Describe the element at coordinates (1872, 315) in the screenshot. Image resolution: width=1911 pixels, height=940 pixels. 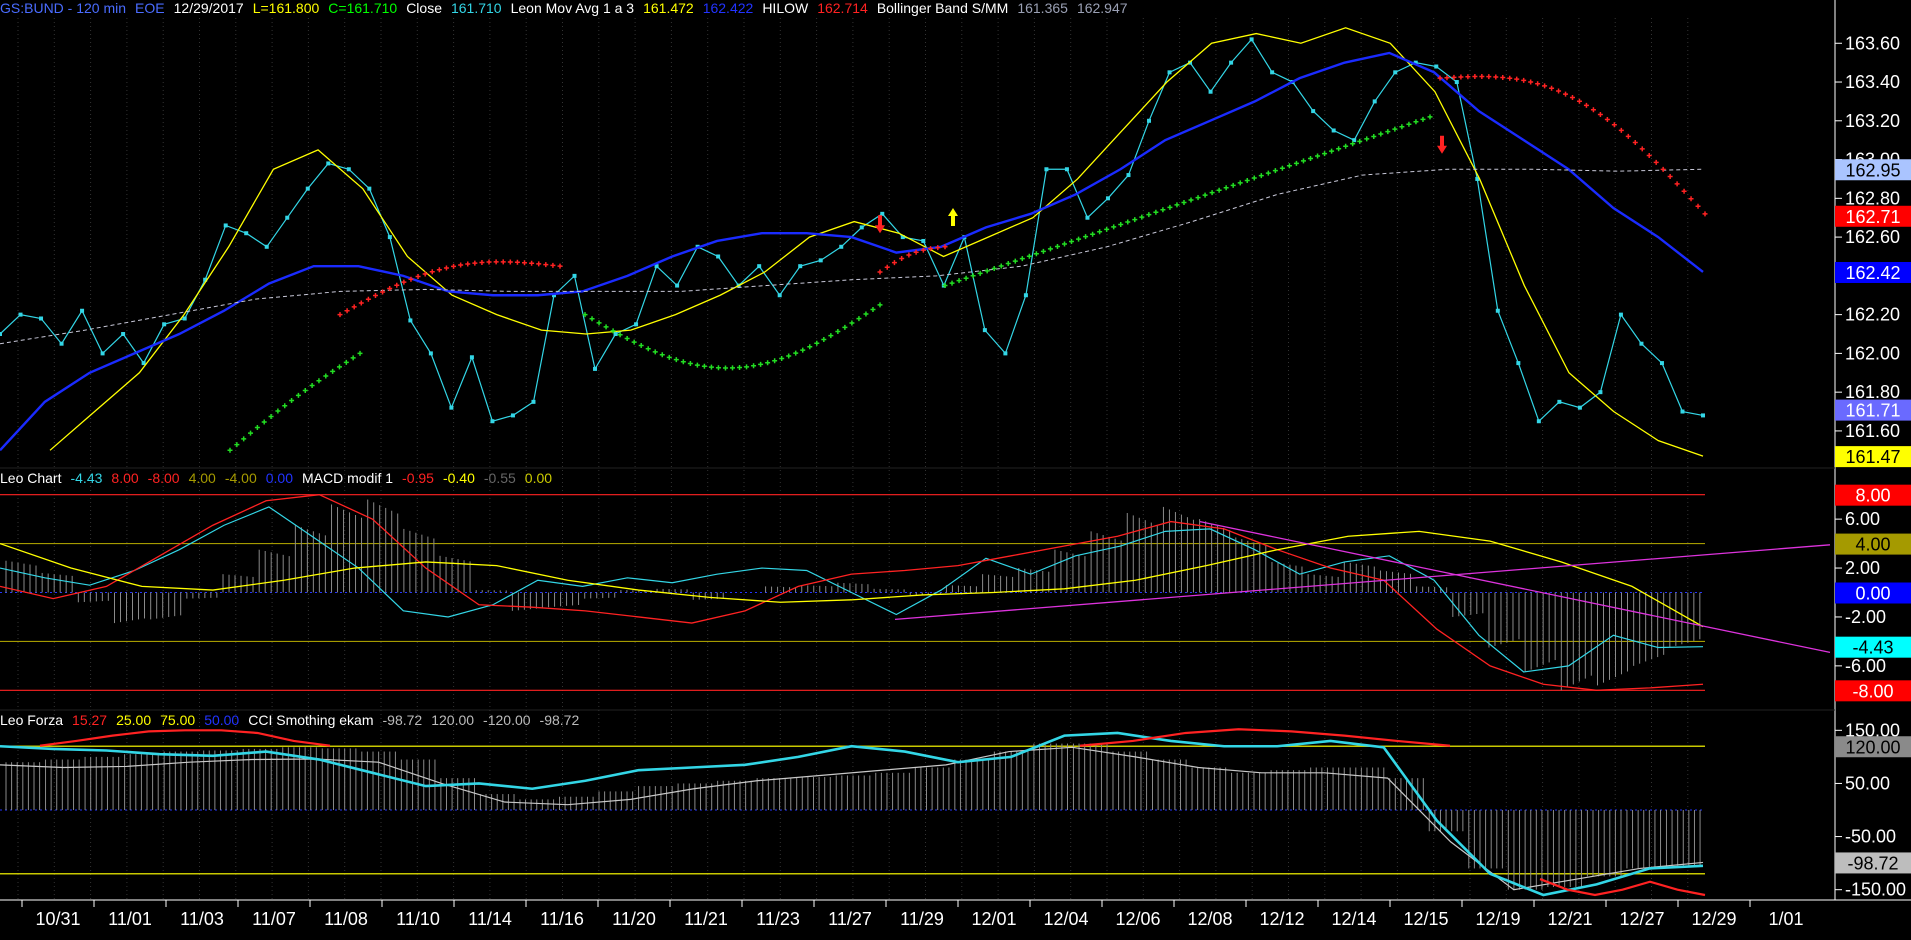
I see `price-tick-label: 162.20` at that location.